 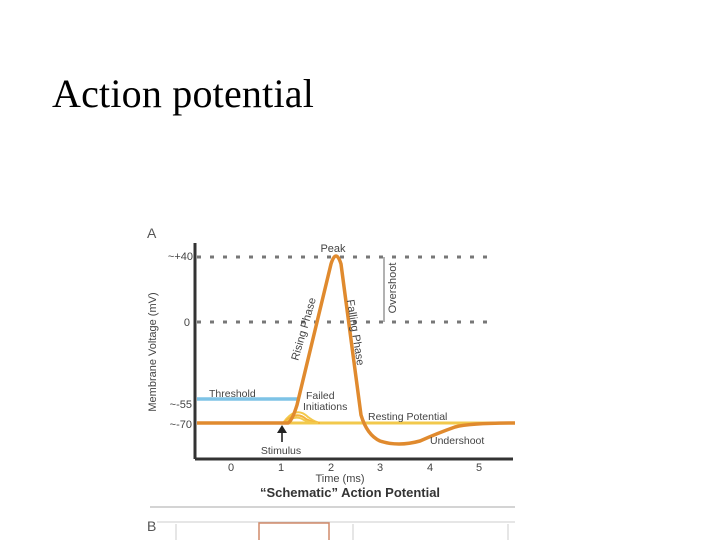 What do you see at coordinates (479, 468) in the screenshot?
I see `x-tick-label: 5` at bounding box center [479, 468].